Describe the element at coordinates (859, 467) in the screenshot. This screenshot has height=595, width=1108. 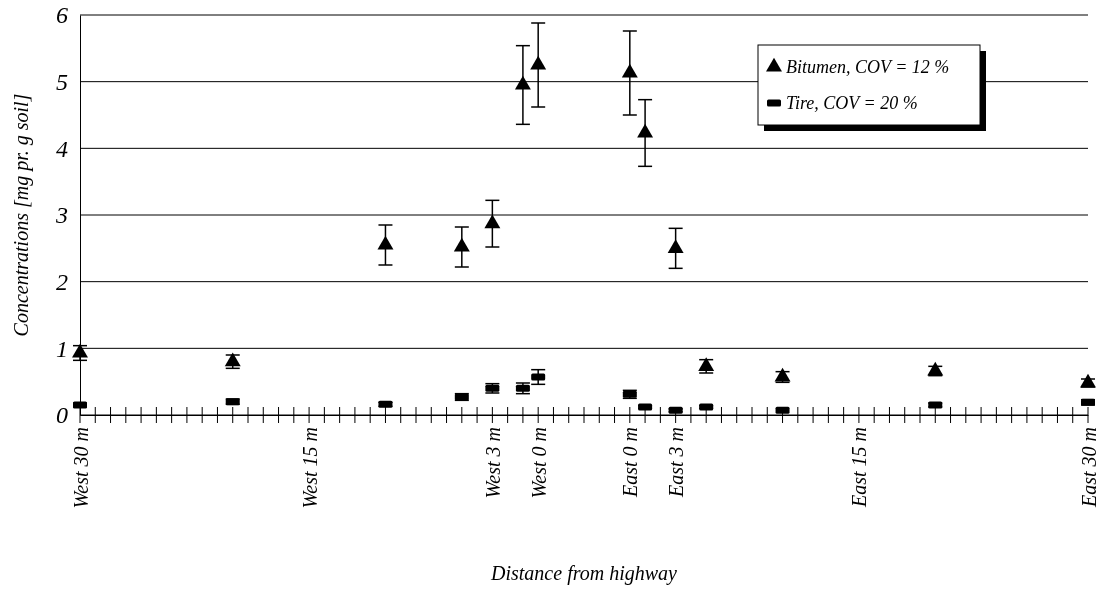
I see `x-tick-label: East 15 m` at that location.